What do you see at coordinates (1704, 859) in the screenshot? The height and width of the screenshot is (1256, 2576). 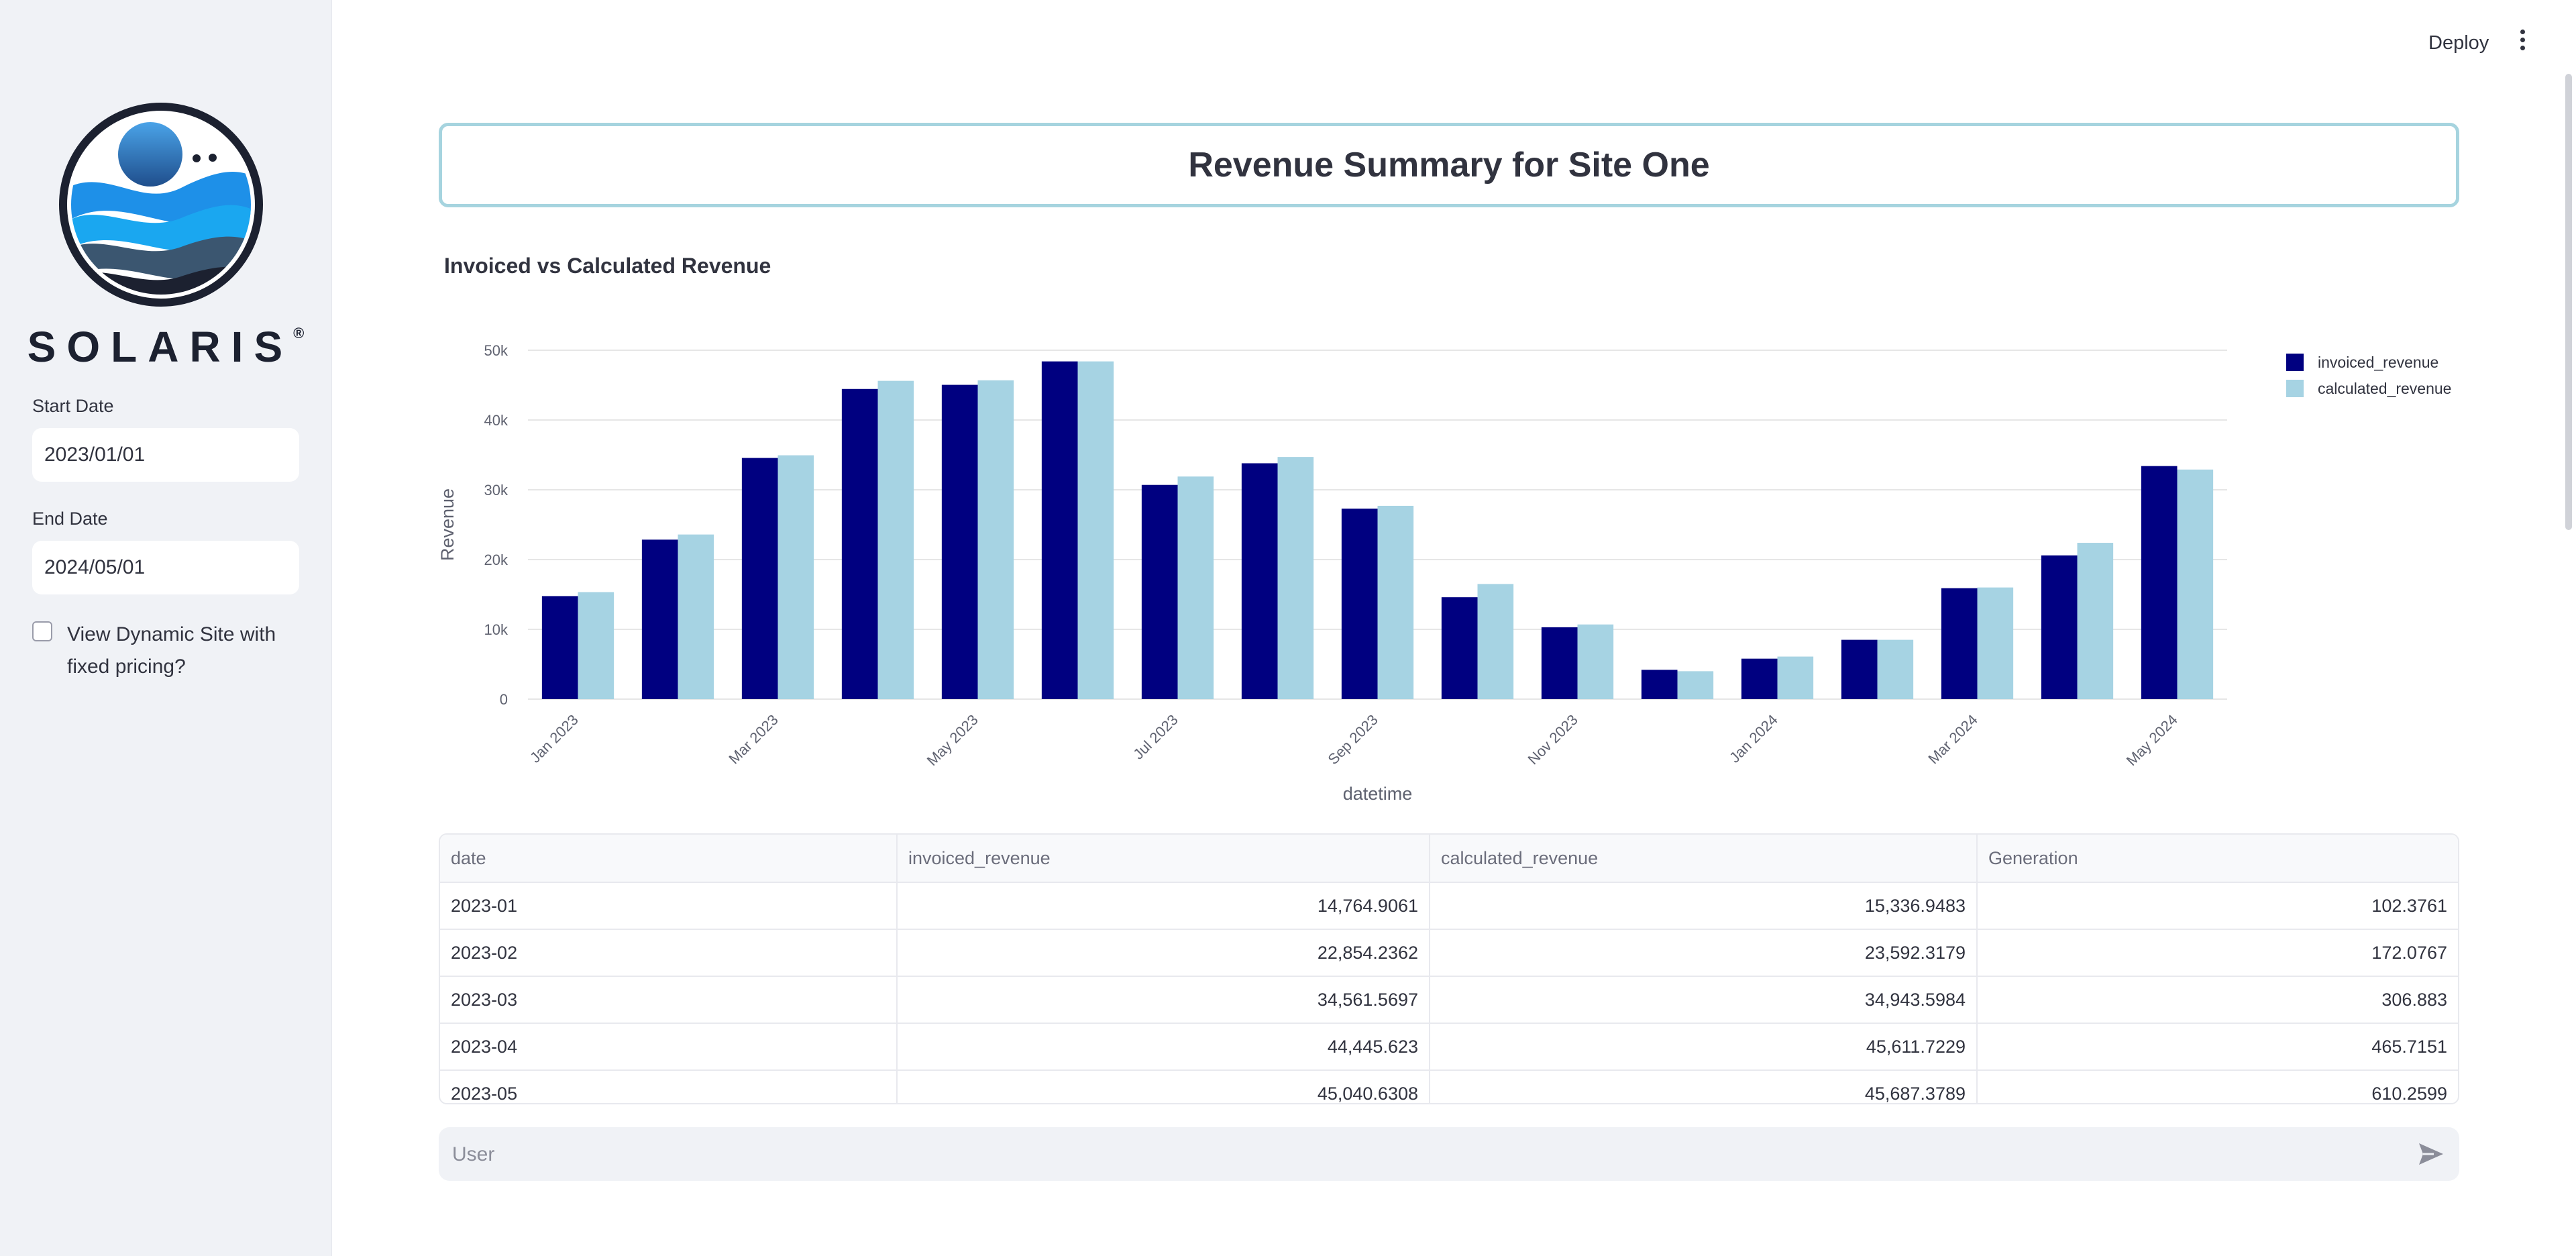 I see `column-header: calculated_revenue` at bounding box center [1704, 859].